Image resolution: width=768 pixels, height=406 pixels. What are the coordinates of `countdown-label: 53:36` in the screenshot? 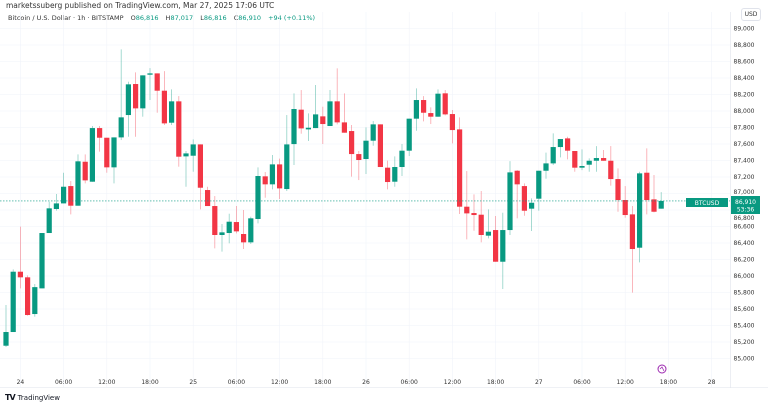 It's located at (745, 210).